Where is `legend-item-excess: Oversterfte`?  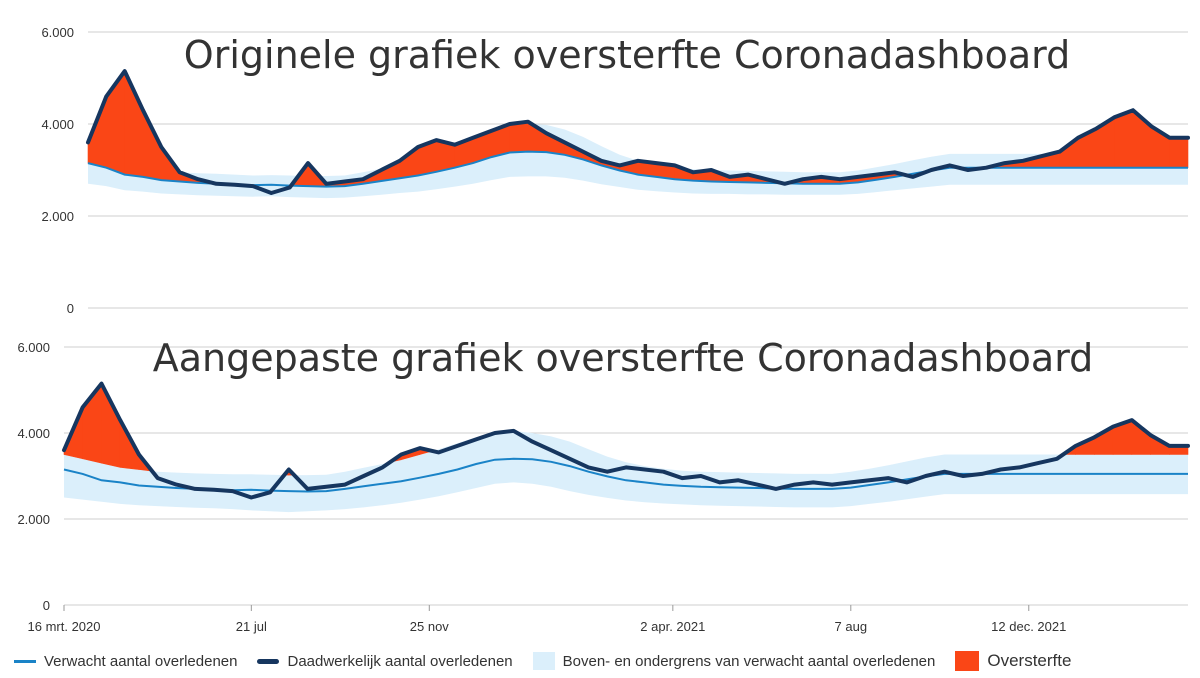
legend-item-excess: Oversterfte is located at coordinates (1013, 661).